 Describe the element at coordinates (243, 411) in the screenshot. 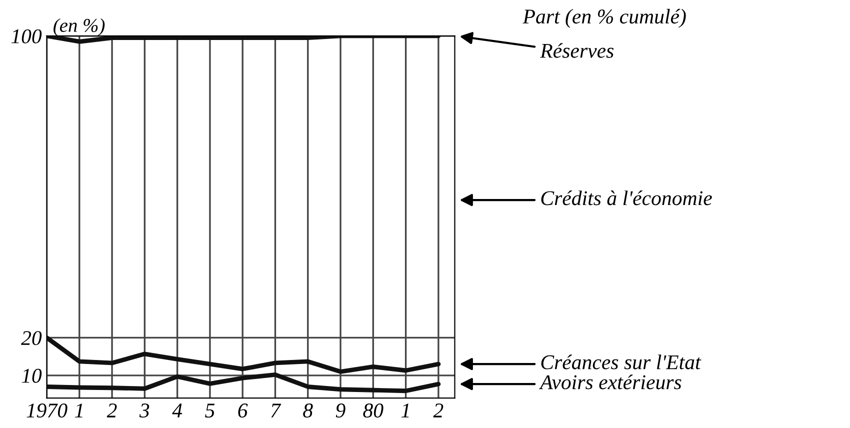

I see `x-tick-label: 6` at that location.